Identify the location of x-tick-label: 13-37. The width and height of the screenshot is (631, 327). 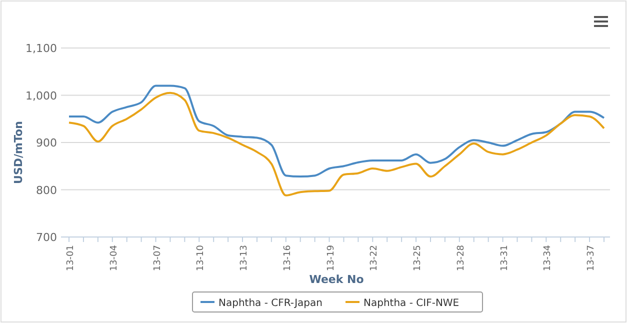
(591, 258).